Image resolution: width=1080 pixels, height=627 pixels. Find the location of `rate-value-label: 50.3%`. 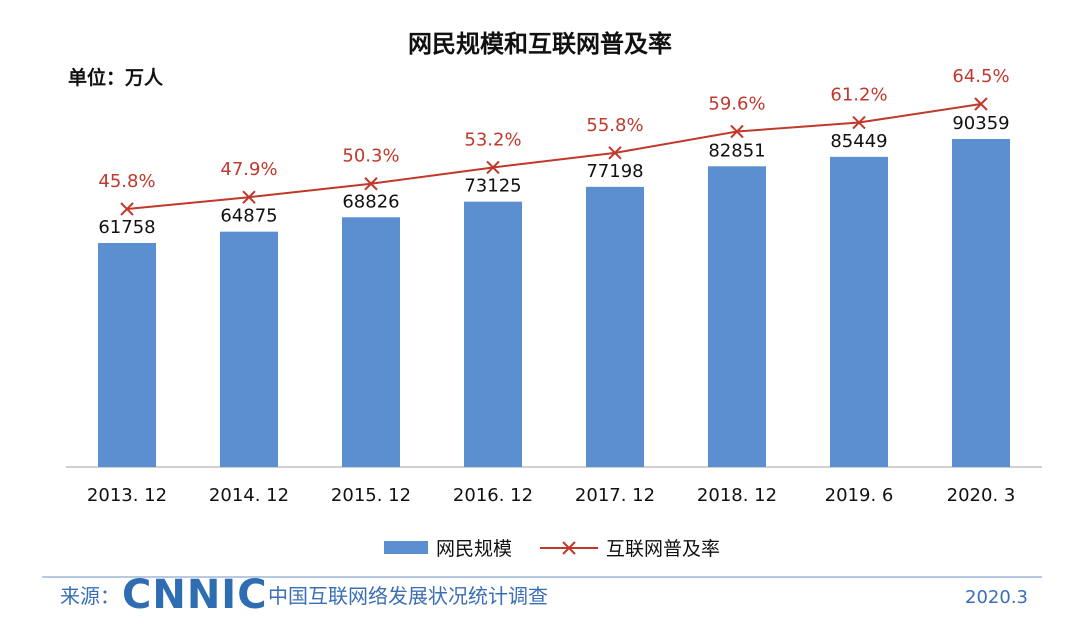

rate-value-label: 50.3% is located at coordinates (370, 156).